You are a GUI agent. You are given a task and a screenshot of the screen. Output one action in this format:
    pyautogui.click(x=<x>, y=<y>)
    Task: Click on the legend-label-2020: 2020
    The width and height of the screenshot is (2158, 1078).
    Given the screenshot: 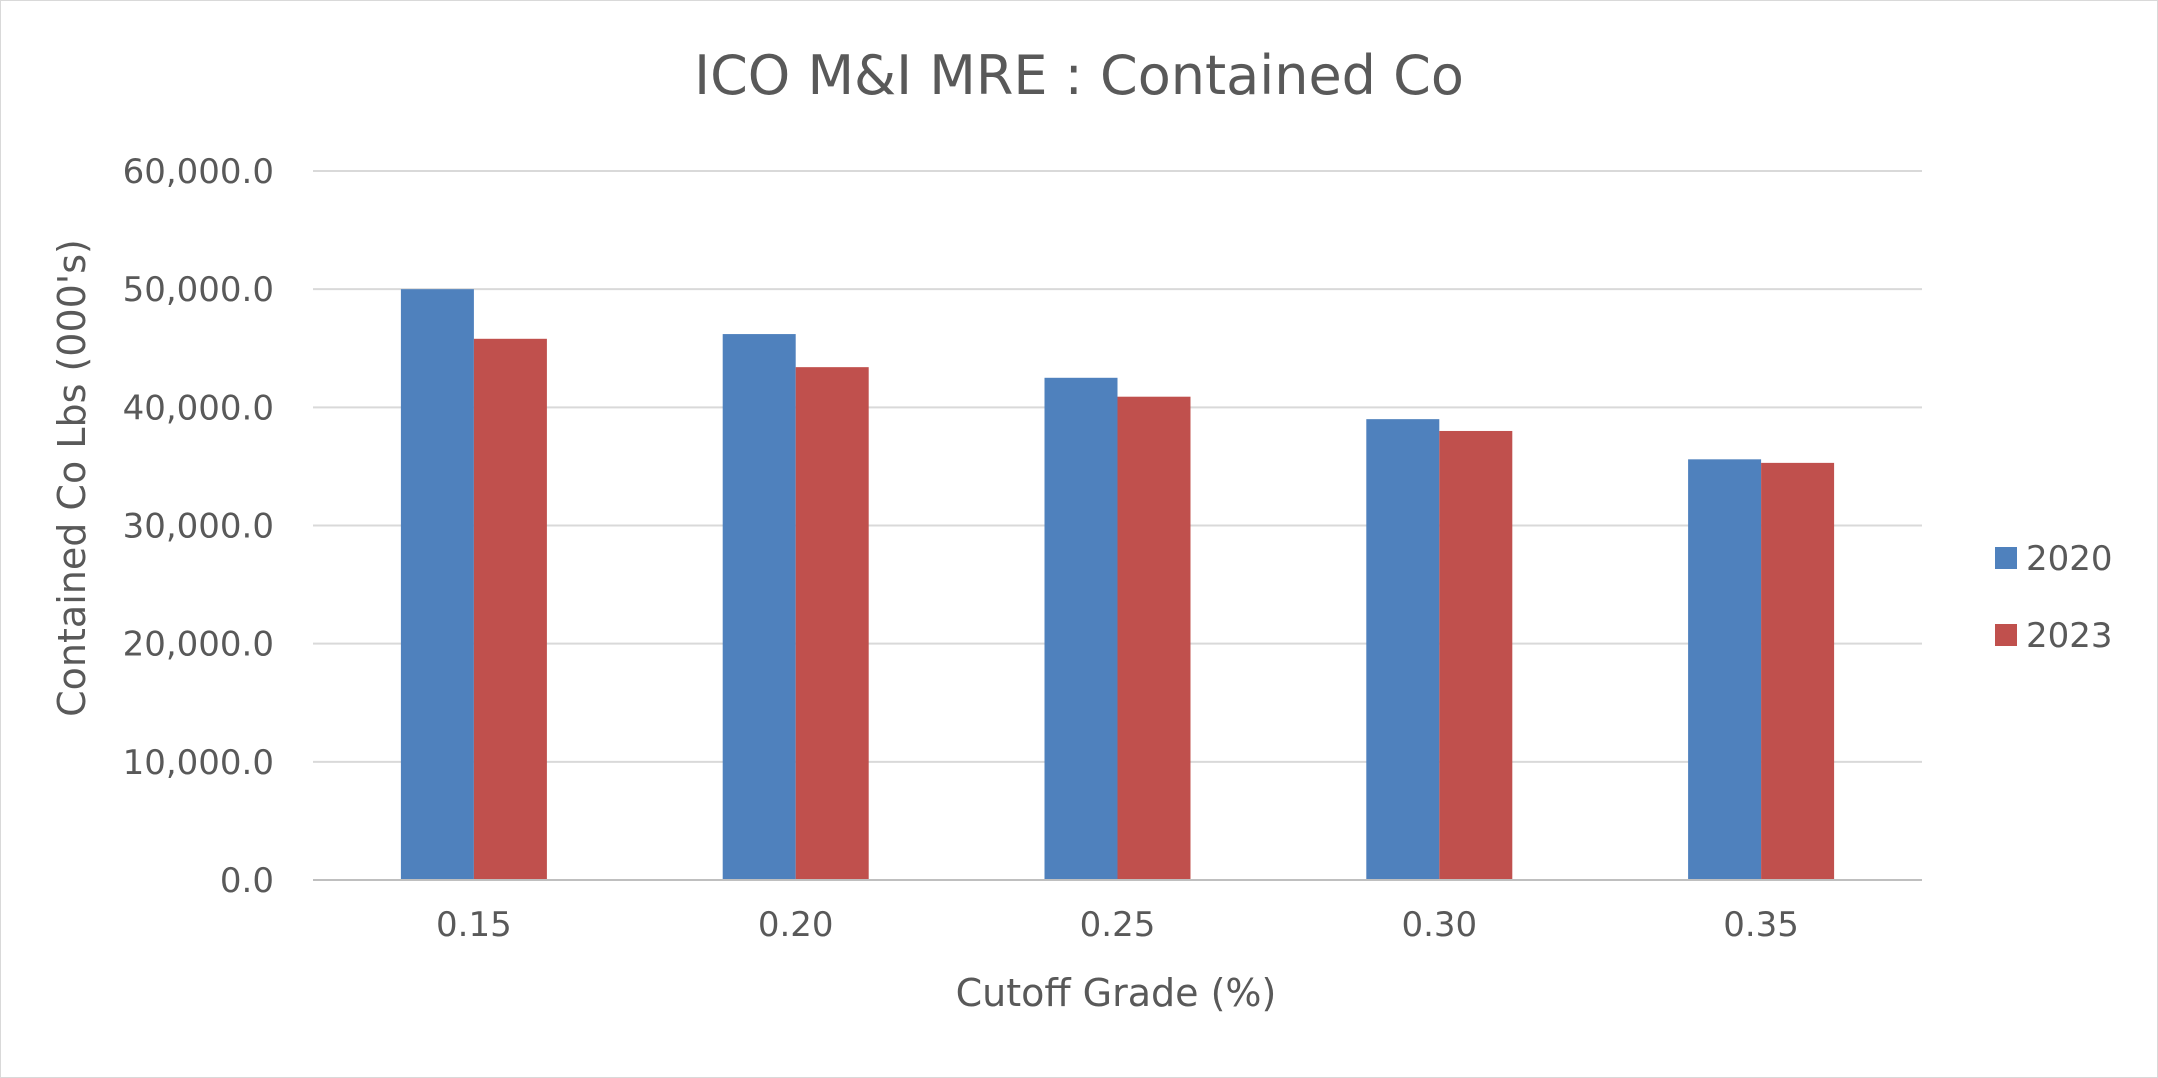 What is the action you would take?
    pyautogui.click(x=2069, y=559)
    